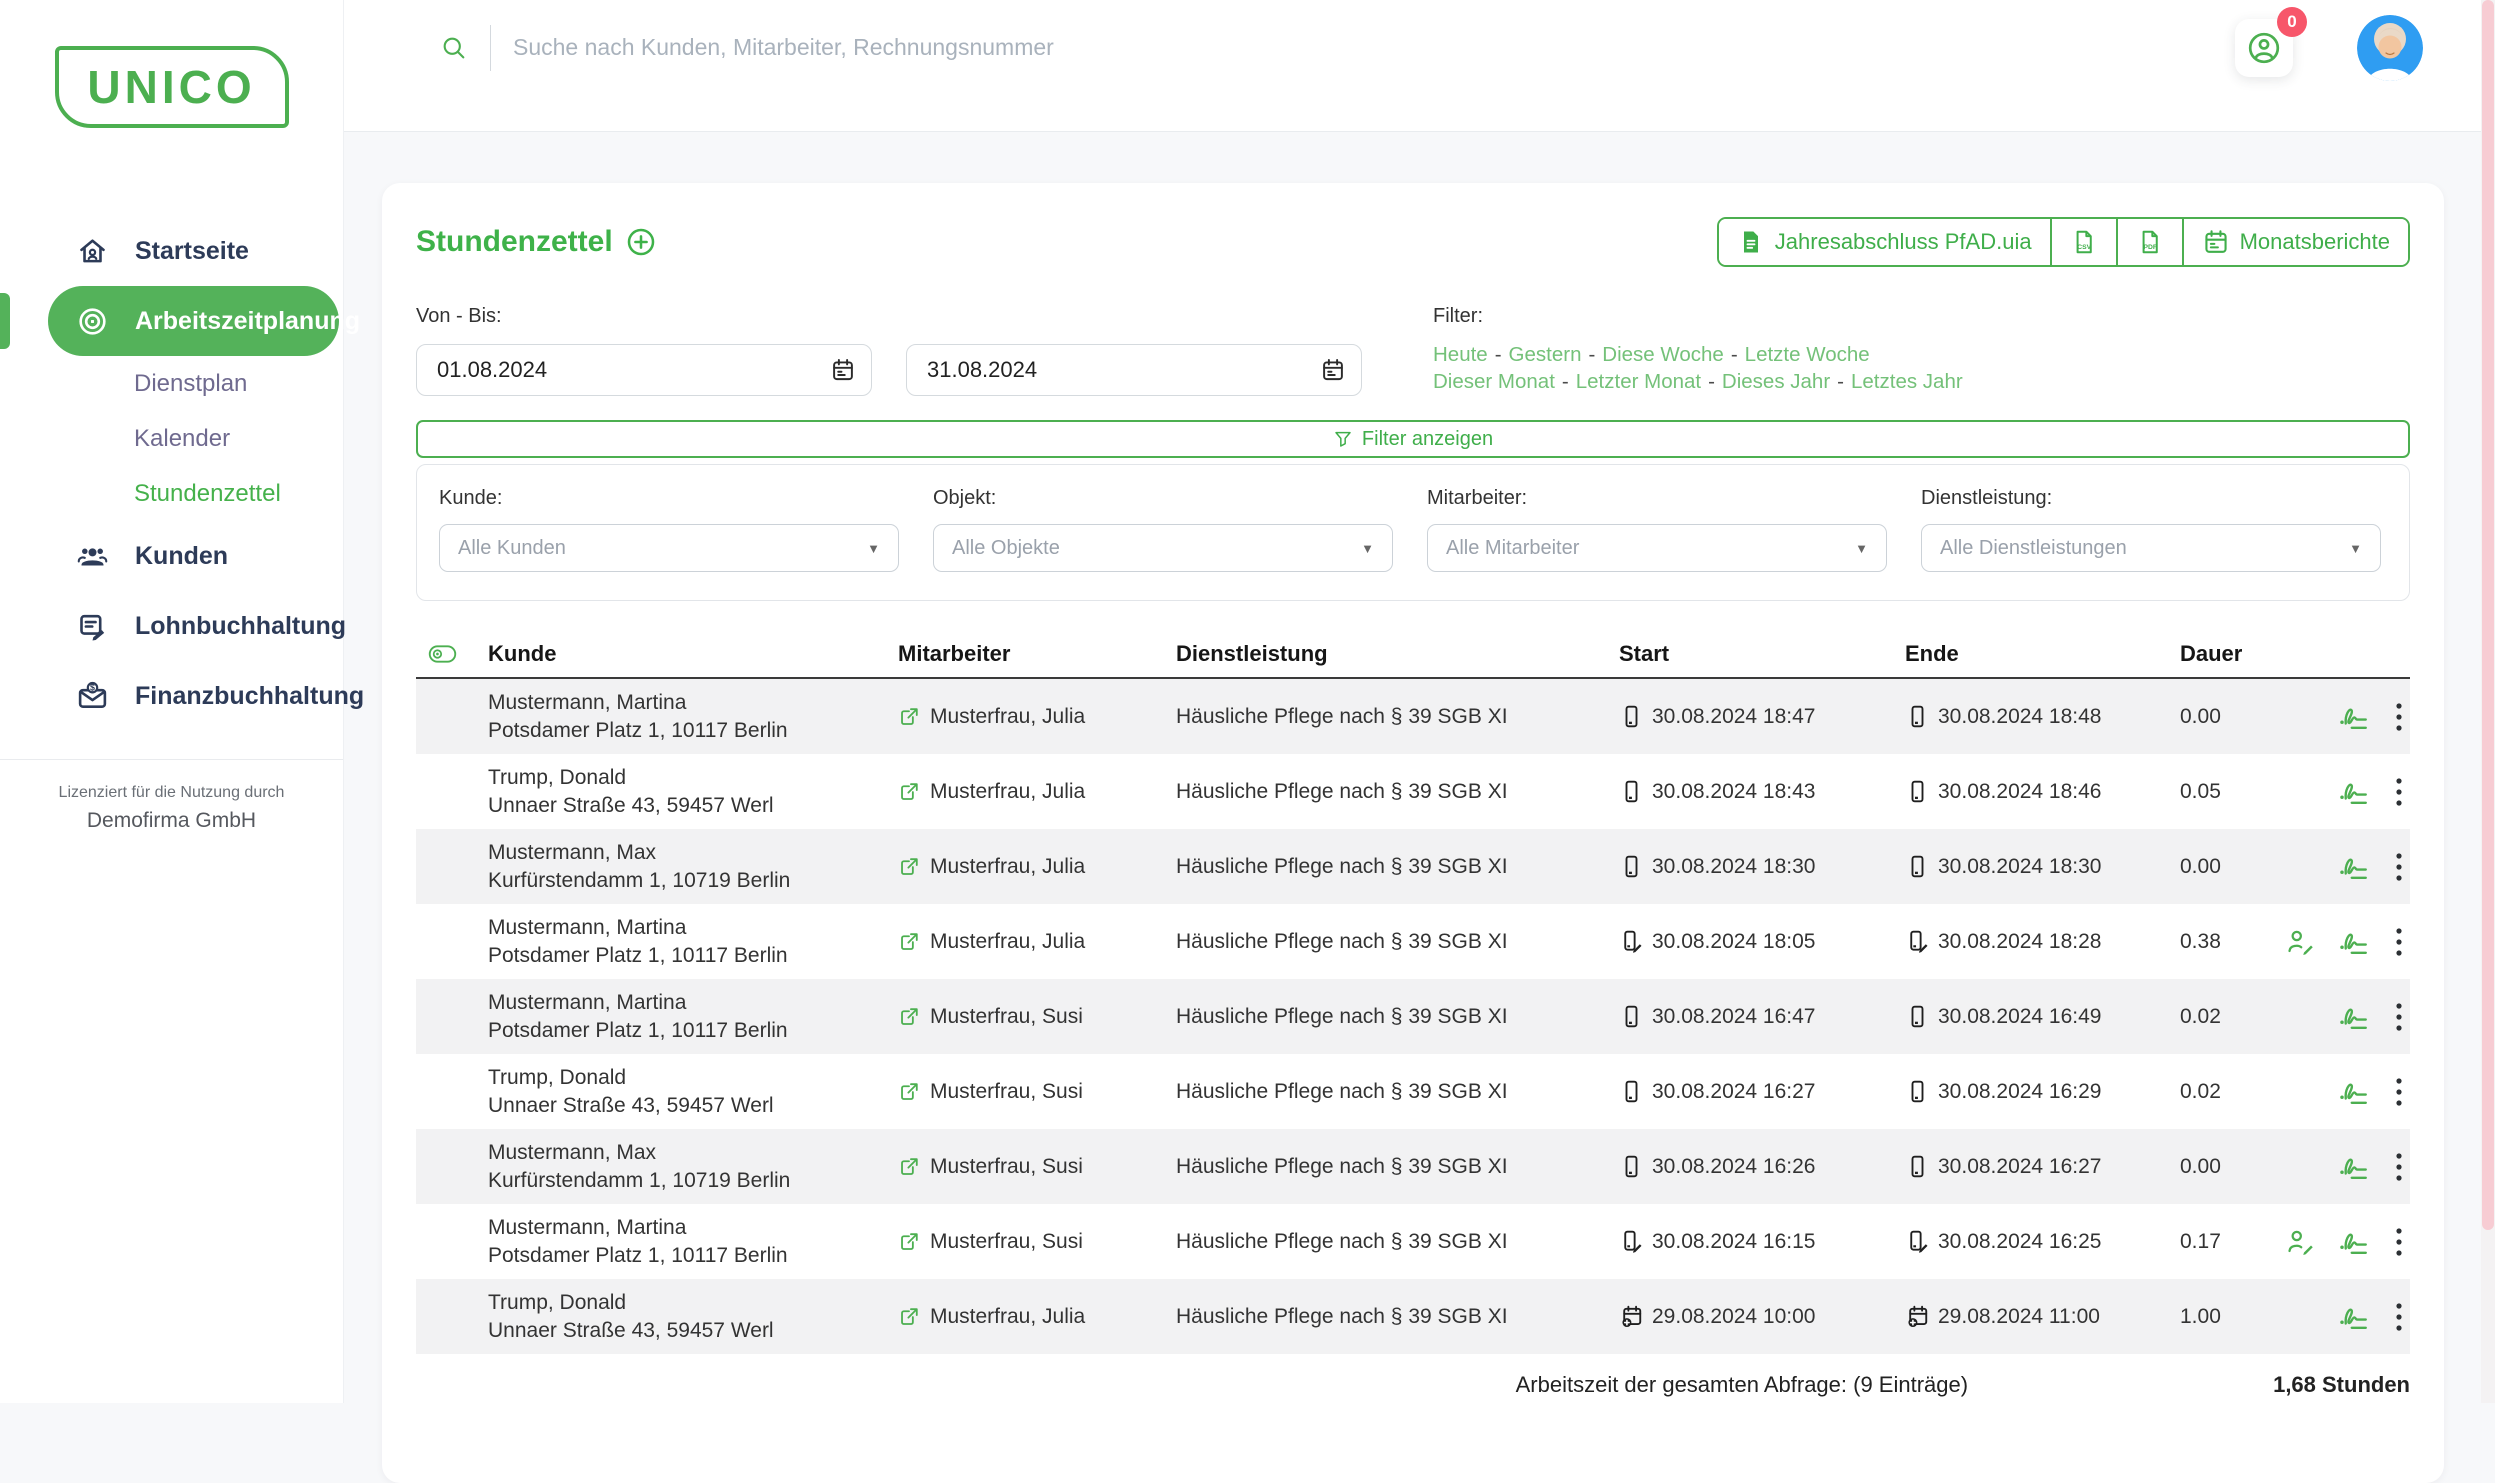 This screenshot has width=2495, height=1483. Describe the element at coordinates (1134, 370) in the screenshot. I see `date-to-input` at that location.